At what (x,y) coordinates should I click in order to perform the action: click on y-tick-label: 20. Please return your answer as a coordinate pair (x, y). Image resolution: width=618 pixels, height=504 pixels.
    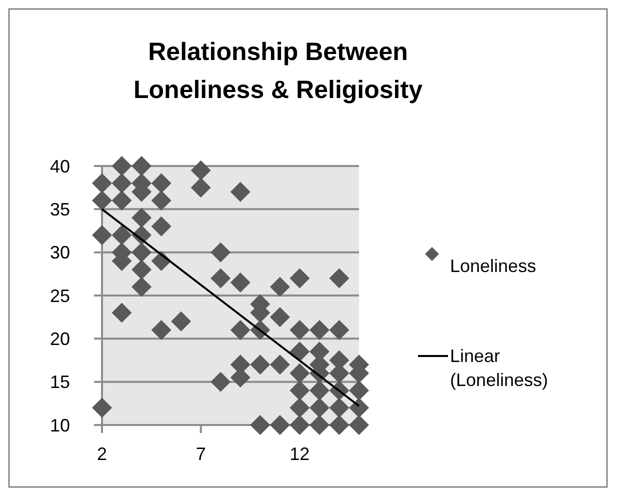
    Looking at the image, I should click on (60, 338).